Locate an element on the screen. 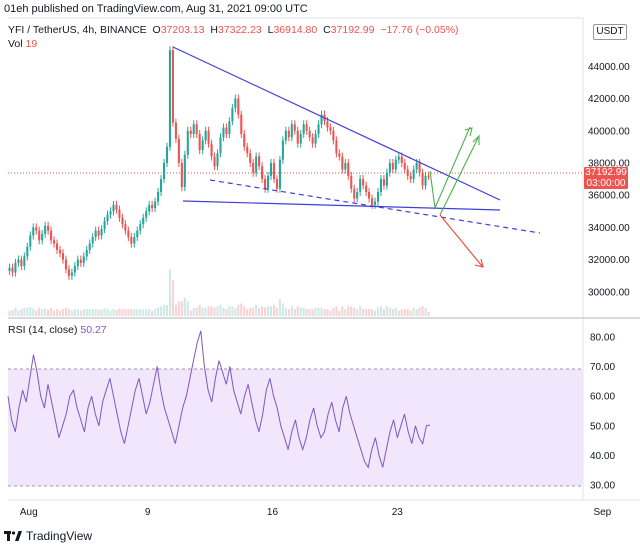 The width and height of the screenshot is (640, 549). bullish-projection-b is located at coordinates (459, 176).